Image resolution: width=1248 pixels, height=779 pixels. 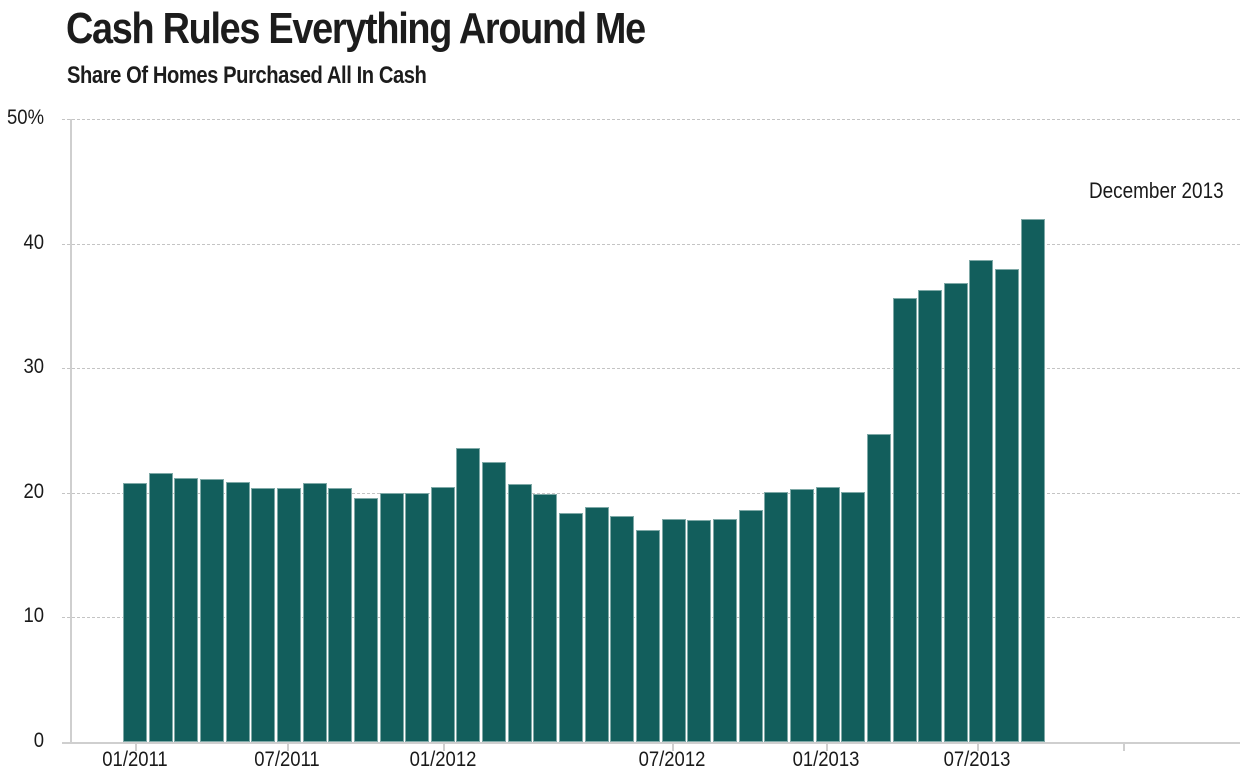 What do you see at coordinates (622, 629) in the screenshot?
I see `bar-08-2012` at bounding box center [622, 629].